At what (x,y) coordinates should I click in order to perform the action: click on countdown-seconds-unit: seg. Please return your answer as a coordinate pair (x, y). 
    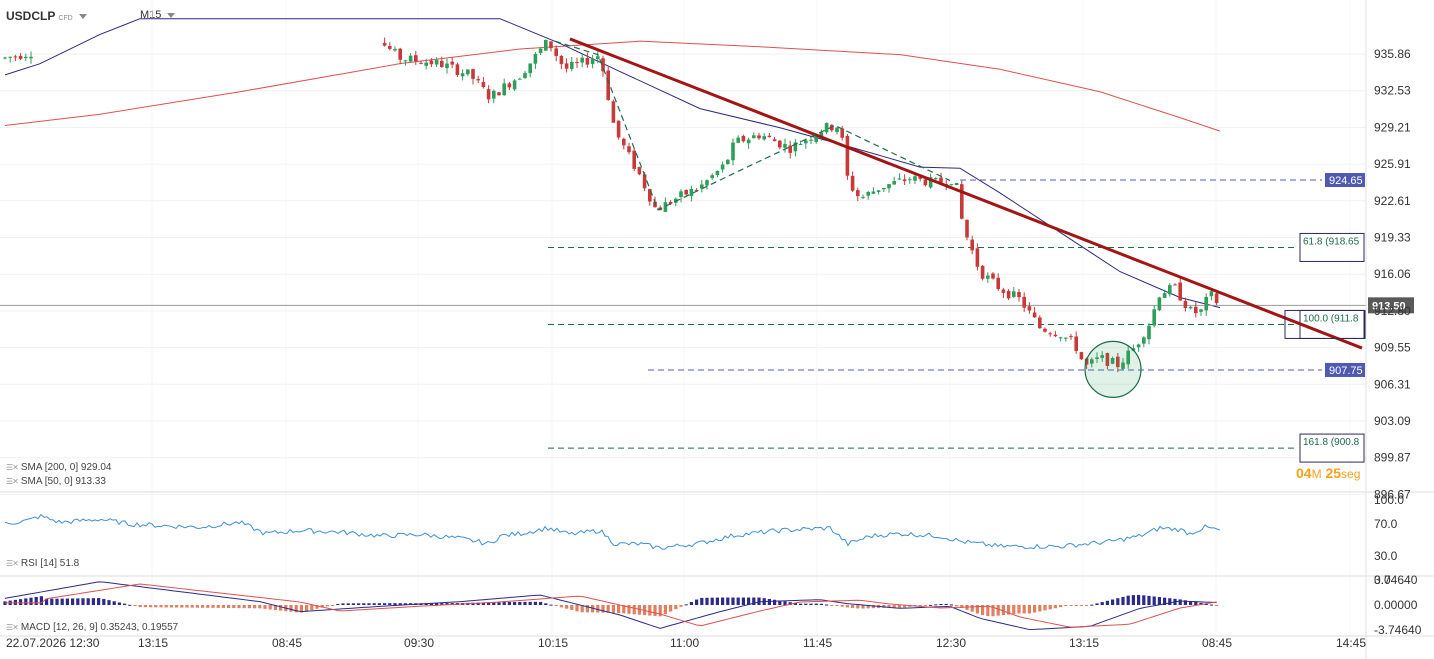
    Looking at the image, I should click on (1351, 474).